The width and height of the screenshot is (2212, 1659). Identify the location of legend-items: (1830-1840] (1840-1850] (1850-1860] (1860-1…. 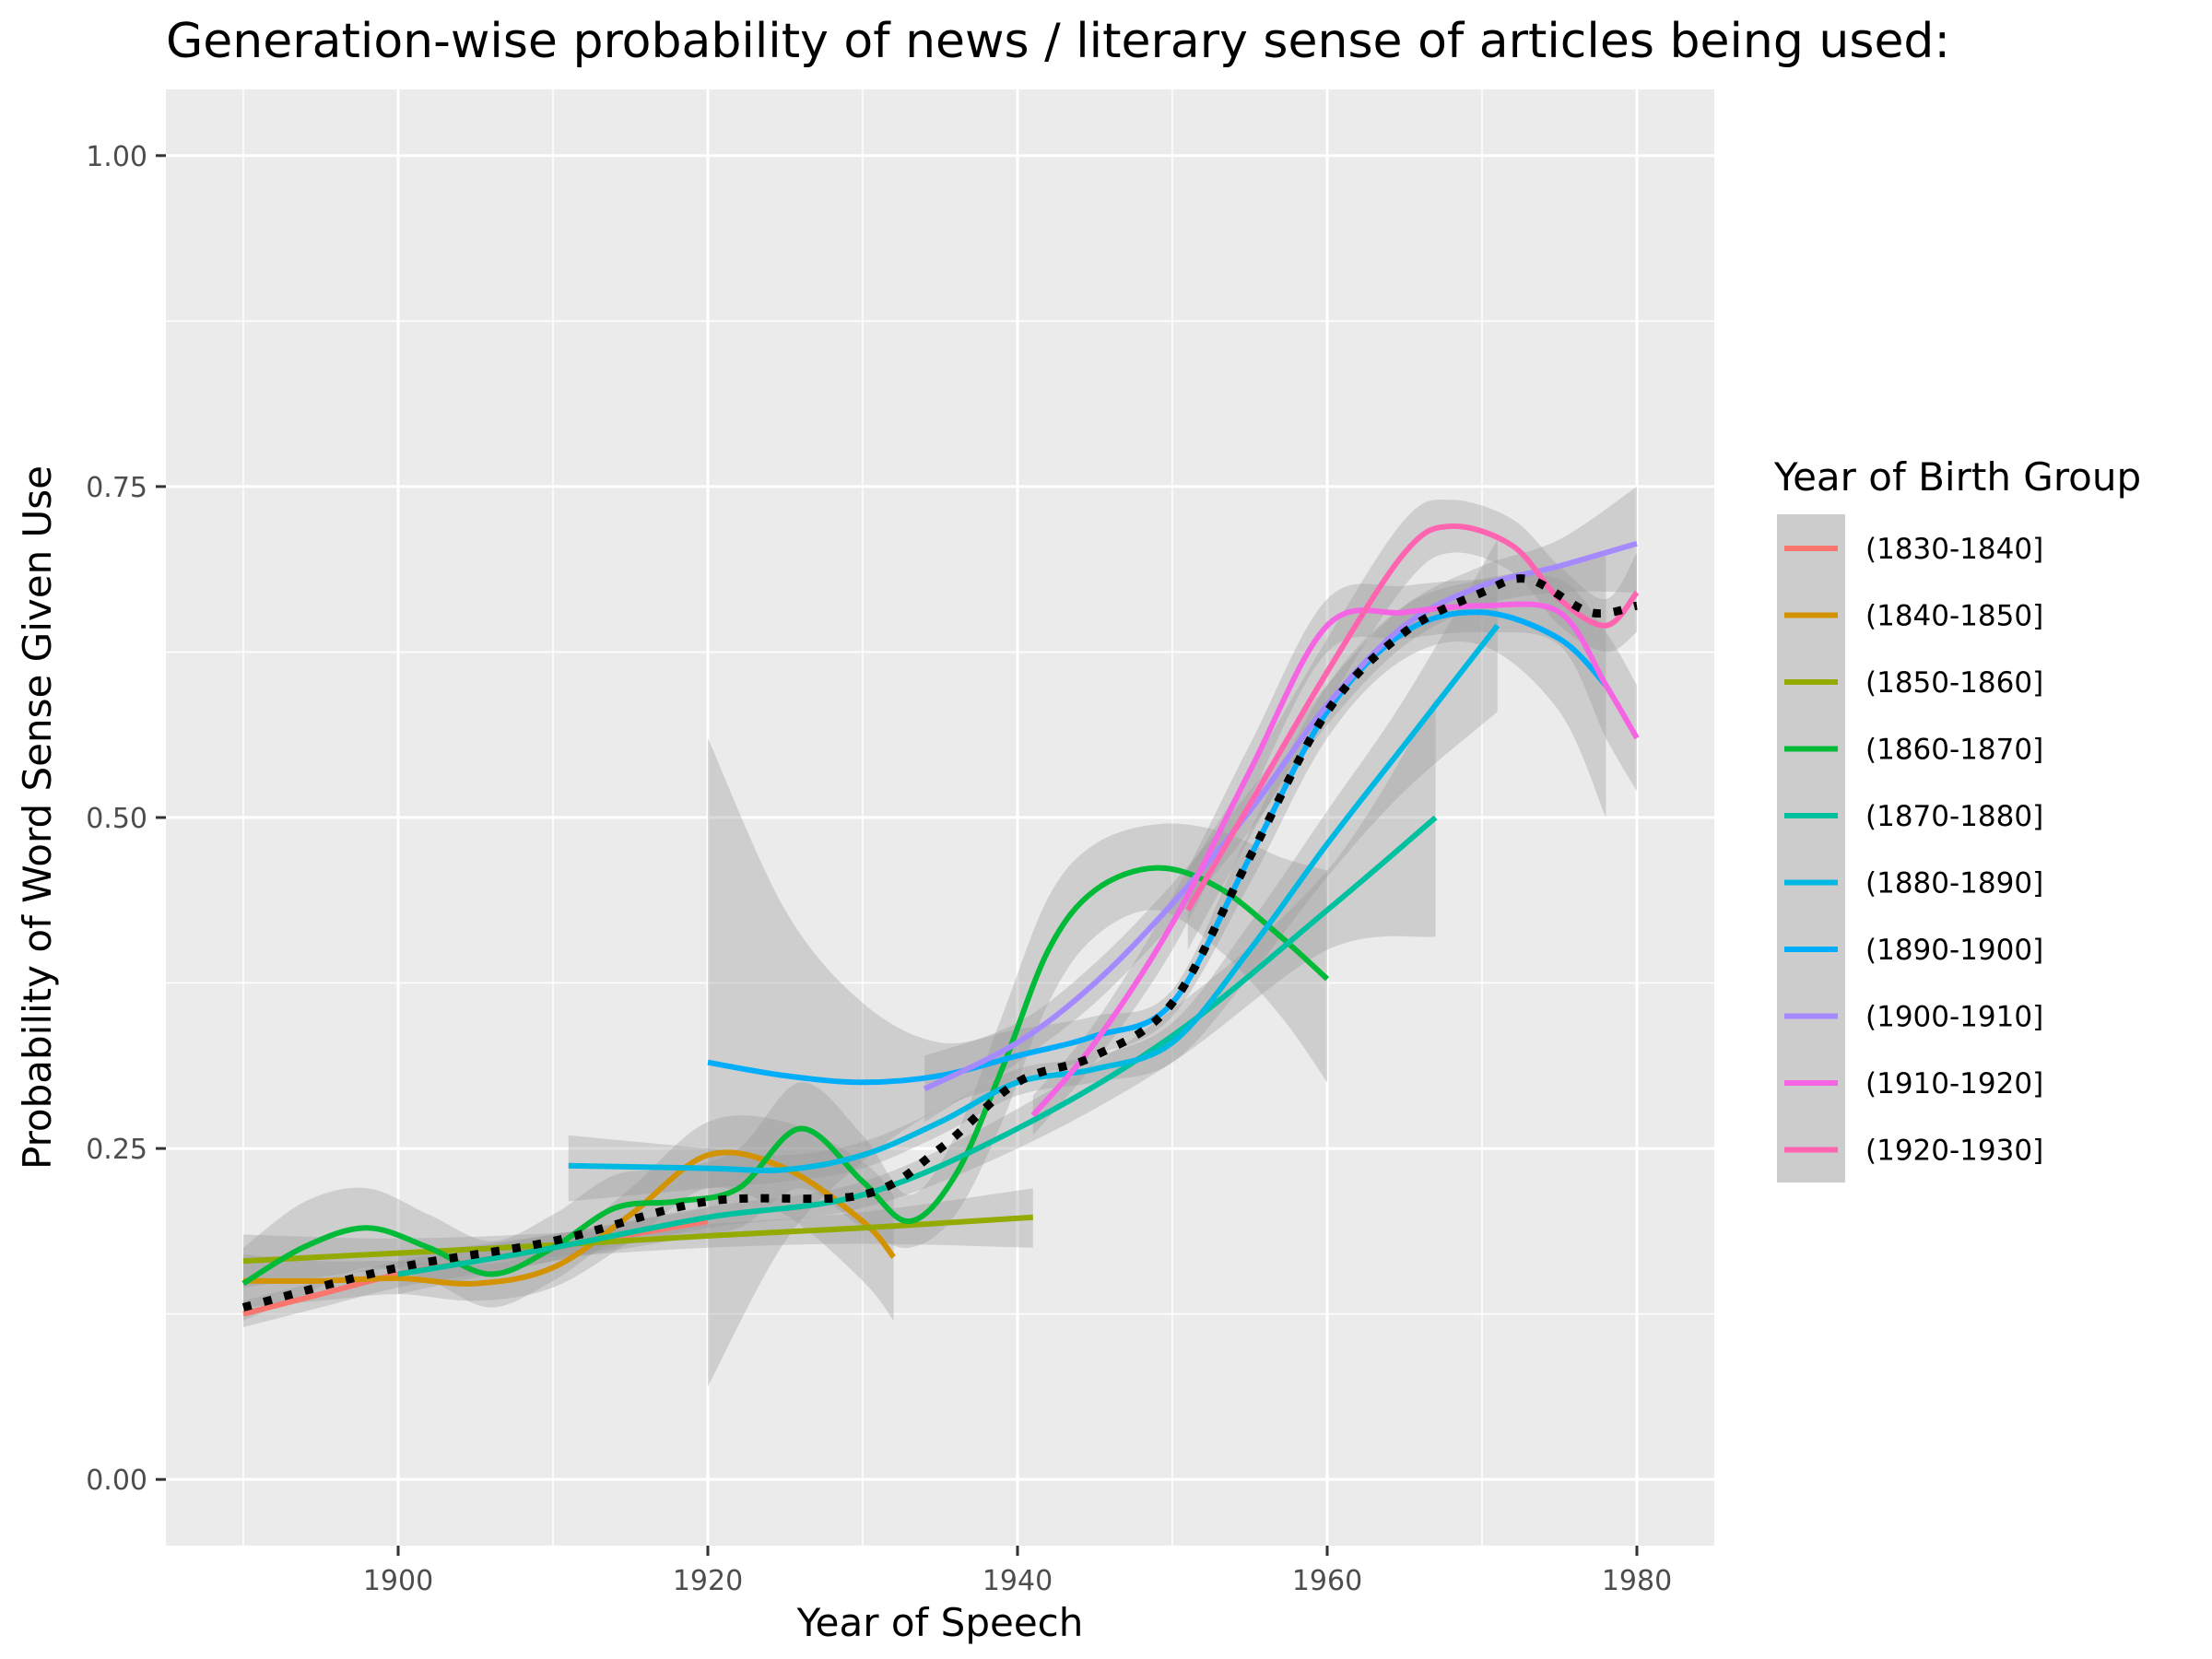
(1913, 850).